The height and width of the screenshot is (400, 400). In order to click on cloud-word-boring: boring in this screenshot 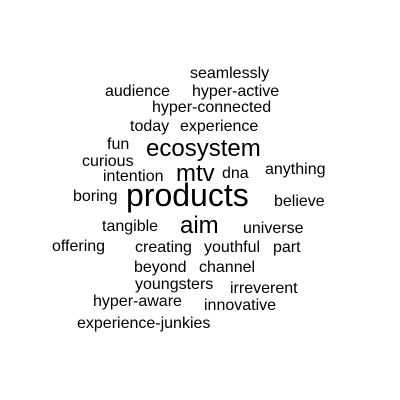, I will do `click(95, 196)`.